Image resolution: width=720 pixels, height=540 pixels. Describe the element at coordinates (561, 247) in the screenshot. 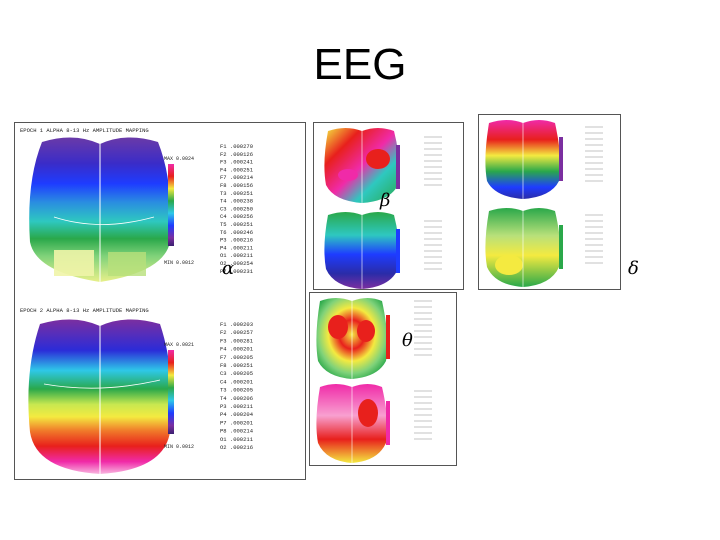

I see `delta-bottom-color-scale` at that location.